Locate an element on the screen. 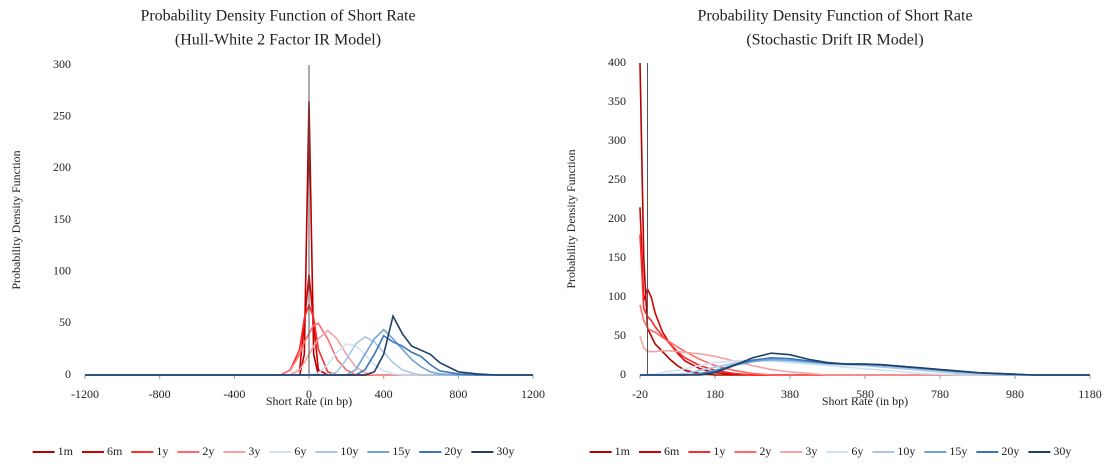  x-tick-label: -800 is located at coordinates (160, 394).